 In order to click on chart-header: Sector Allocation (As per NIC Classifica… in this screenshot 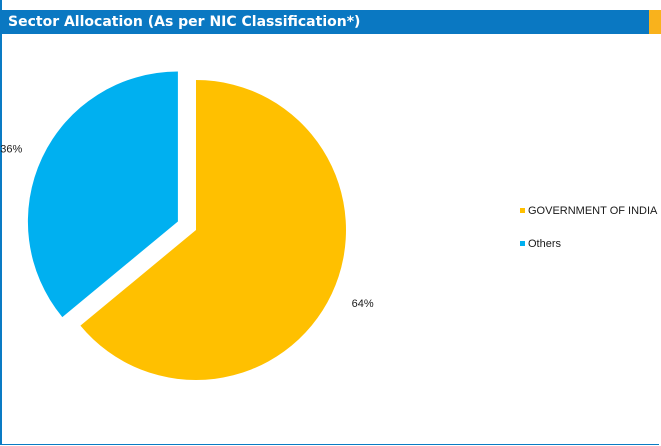, I will do `click(324, 22)`.